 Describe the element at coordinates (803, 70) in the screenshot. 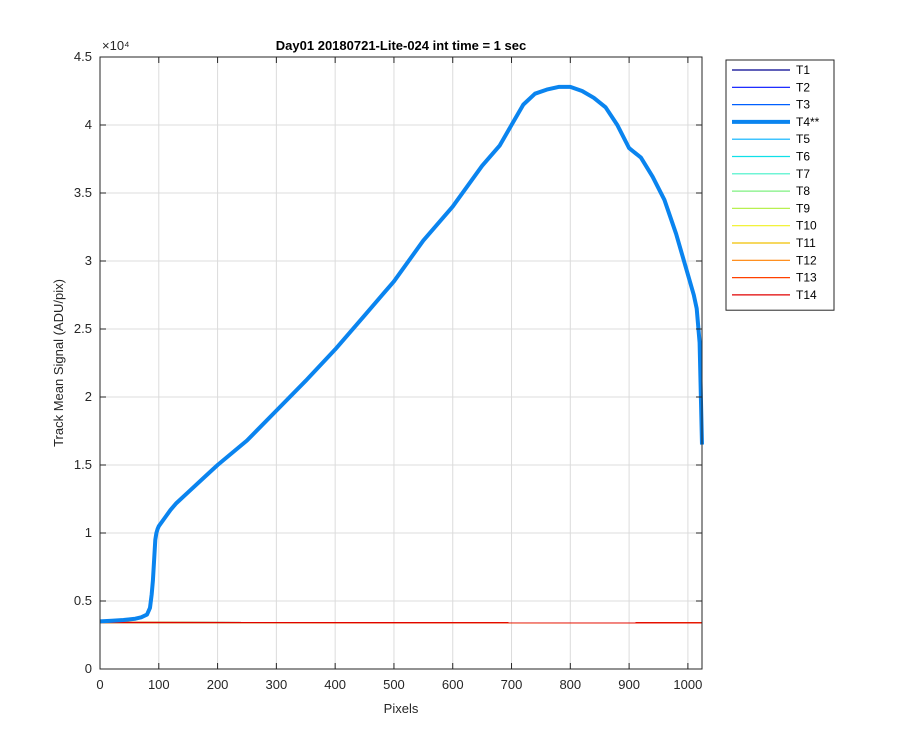

I see `legend-label: T1` at that location.